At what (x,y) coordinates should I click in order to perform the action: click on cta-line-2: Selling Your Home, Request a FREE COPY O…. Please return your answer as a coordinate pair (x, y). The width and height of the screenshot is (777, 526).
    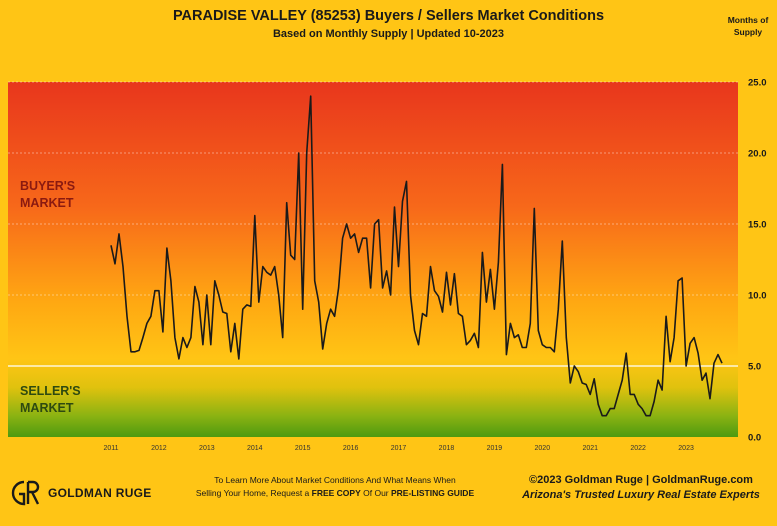
    Looking at the image, I should click on (335, 493).